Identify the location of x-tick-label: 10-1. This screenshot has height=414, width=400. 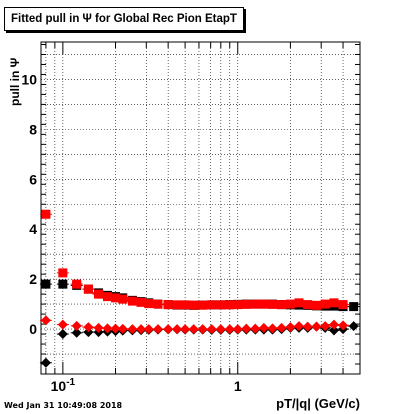
(63, 385).